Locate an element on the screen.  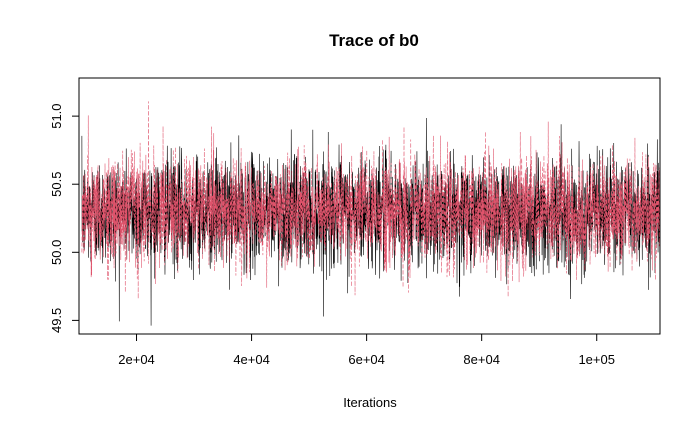
y-tick-label: 50.5 is located at coordinates (56, 184).